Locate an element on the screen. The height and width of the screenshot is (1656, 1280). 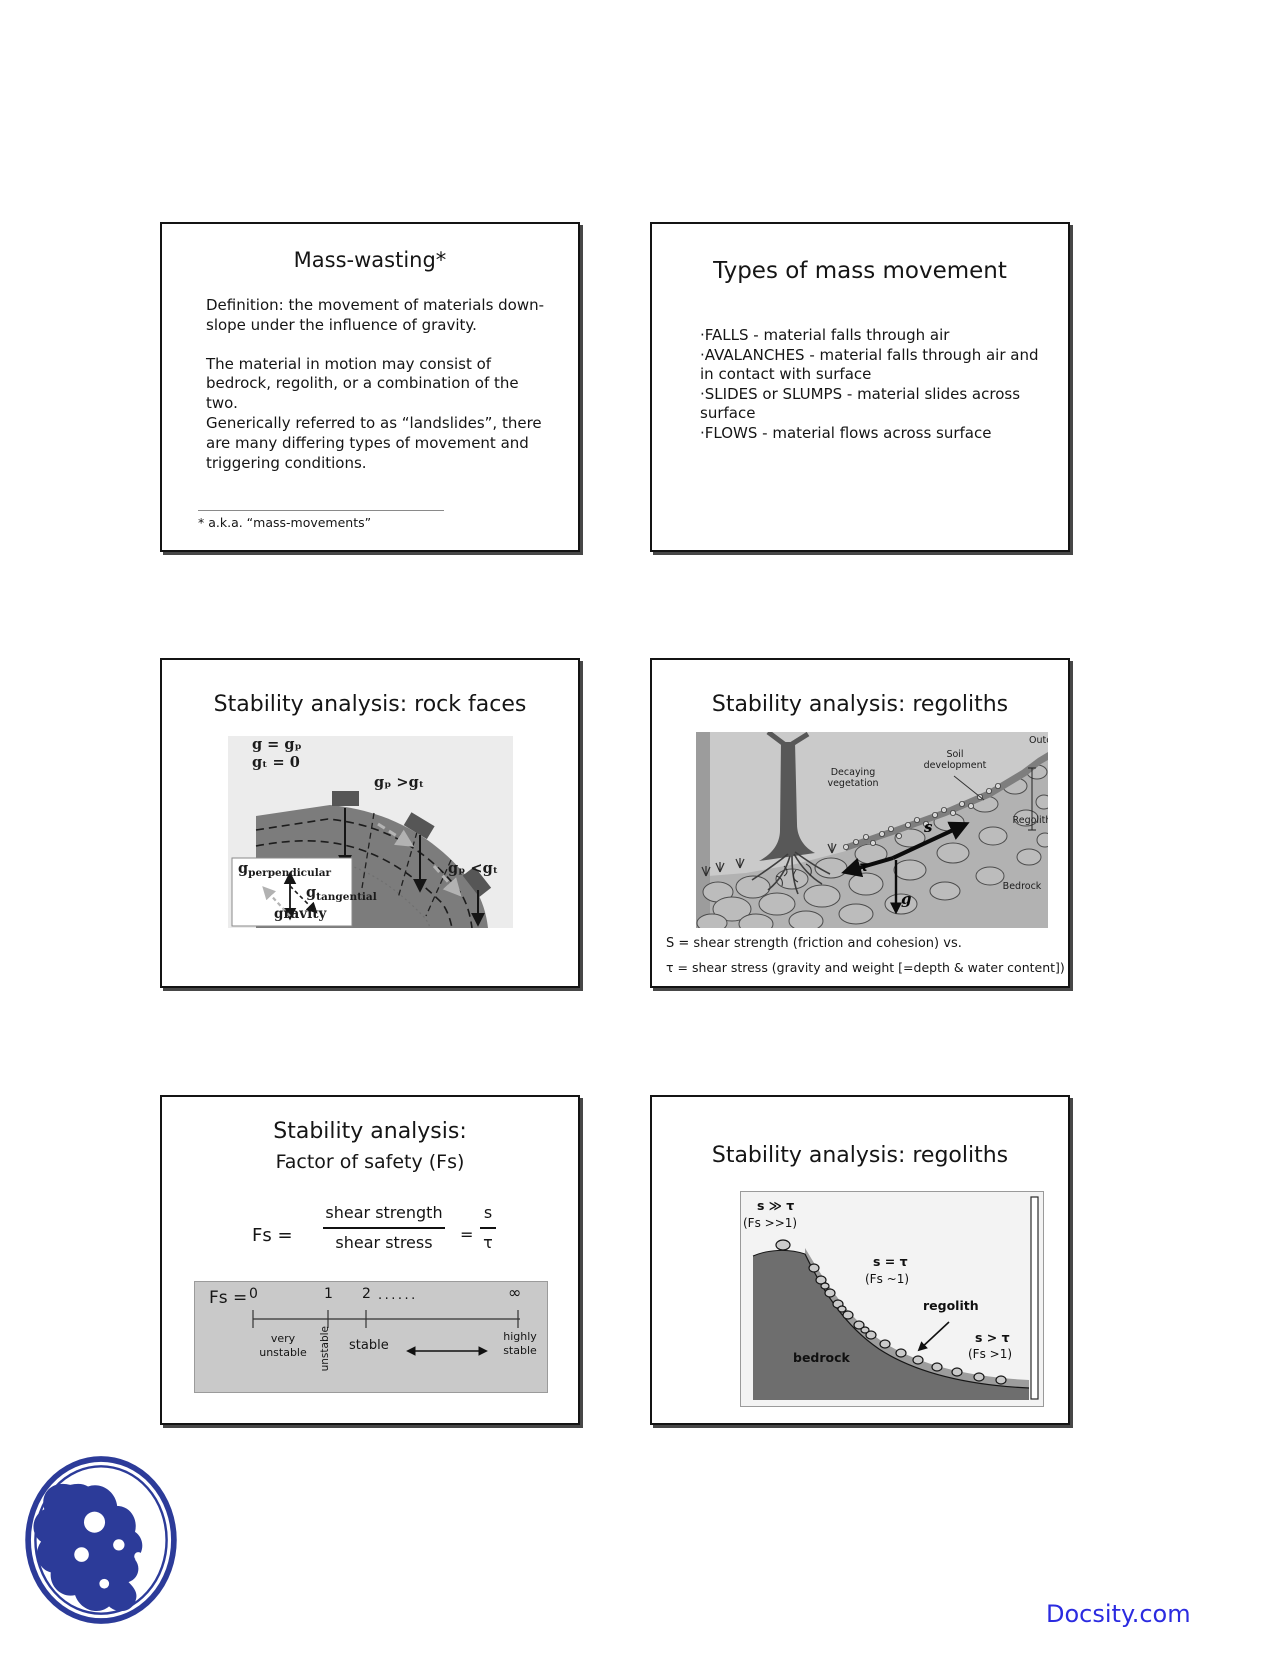
tick-label-2: 2 is located at coordinates (366, 1294).